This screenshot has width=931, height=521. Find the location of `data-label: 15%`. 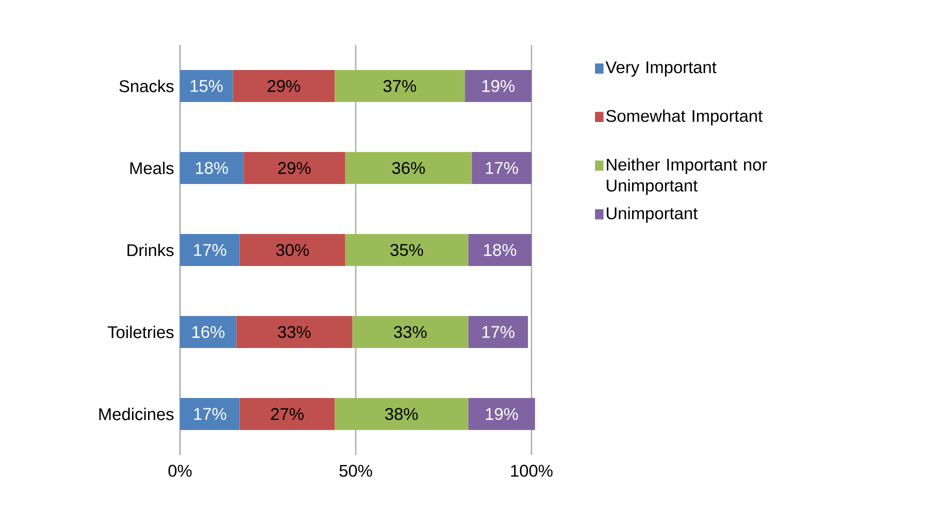

data-label: 15% is located at coordinates (206, 86).